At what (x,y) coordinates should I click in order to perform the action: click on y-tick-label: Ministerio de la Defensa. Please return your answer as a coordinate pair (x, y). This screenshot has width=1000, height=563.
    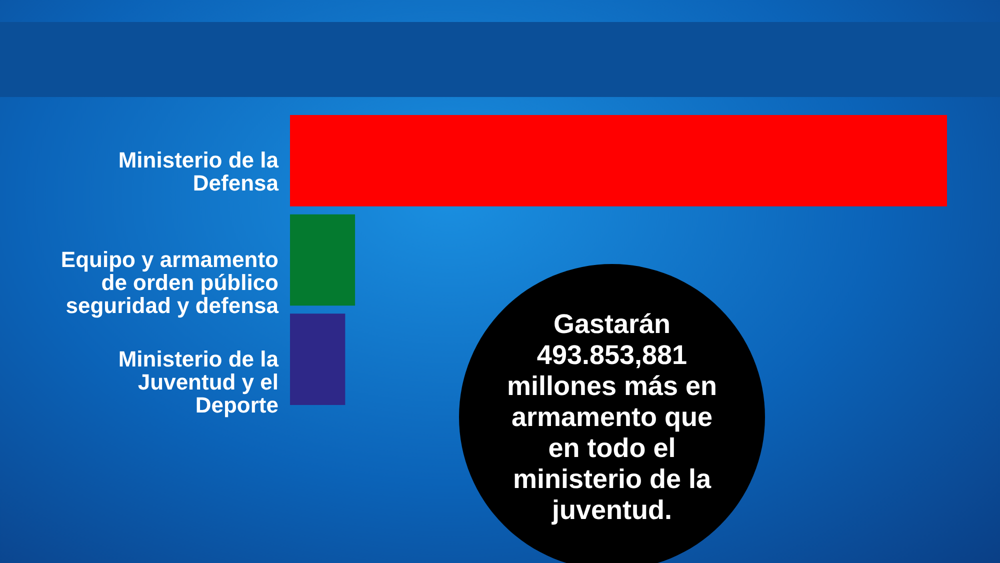
    Looking at the image, I should click on (199, 172).